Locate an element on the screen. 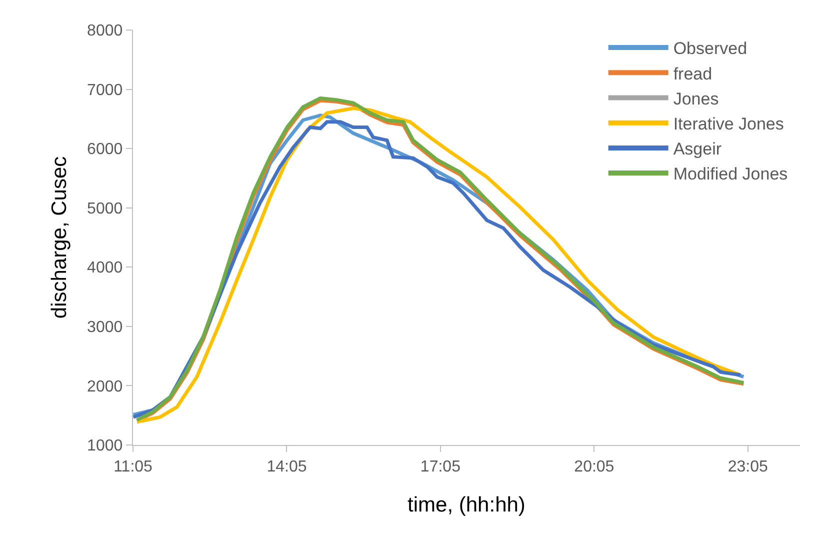 The height and width of the screenshot is (556, 826). legend-label: Observed is located at coordinates (710, 48).